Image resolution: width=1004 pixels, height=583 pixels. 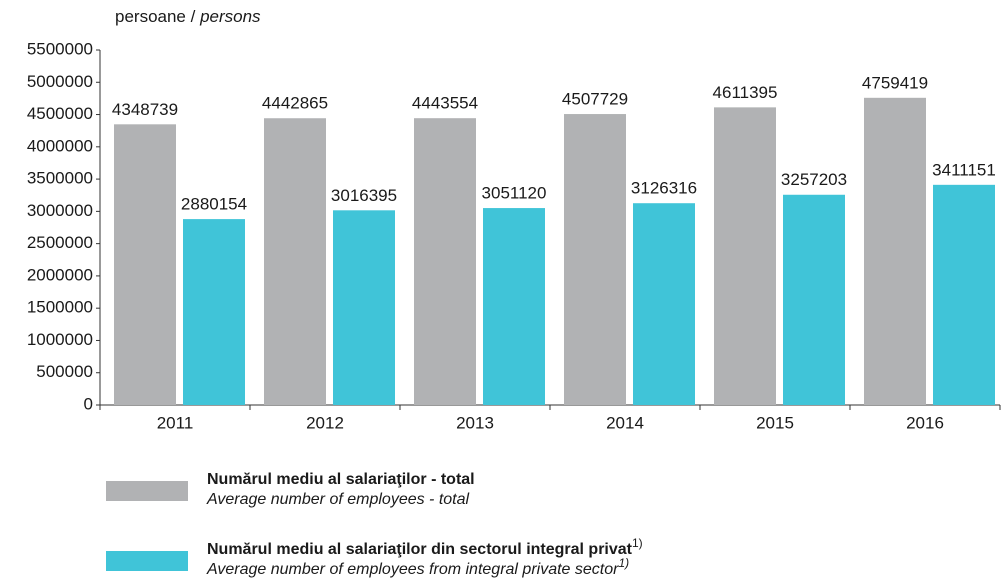 What do you see at coordinates (745, 92) in the screenshot?
I see `value-label: 4611395` at bounding box center [745, 92].